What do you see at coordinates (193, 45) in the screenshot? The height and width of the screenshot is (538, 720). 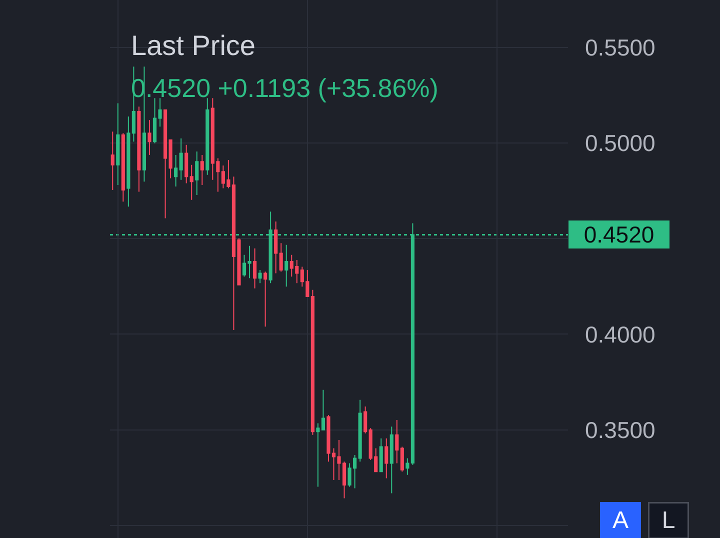 I see `text: Last Price` at bounding box center [193, 45].